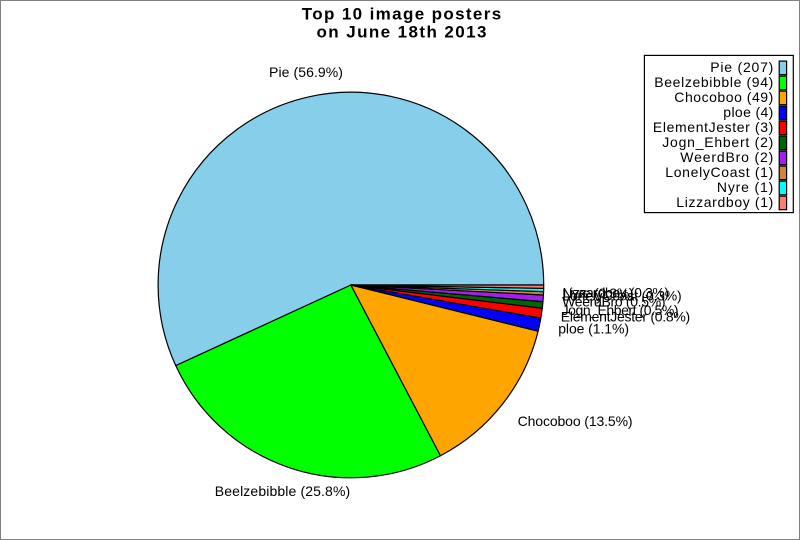  What do you see at coordinates (282, 491) in the screenshot?
I see `svg-text: Beelzebibble (25.8%)` at bounding box center [282, 491].